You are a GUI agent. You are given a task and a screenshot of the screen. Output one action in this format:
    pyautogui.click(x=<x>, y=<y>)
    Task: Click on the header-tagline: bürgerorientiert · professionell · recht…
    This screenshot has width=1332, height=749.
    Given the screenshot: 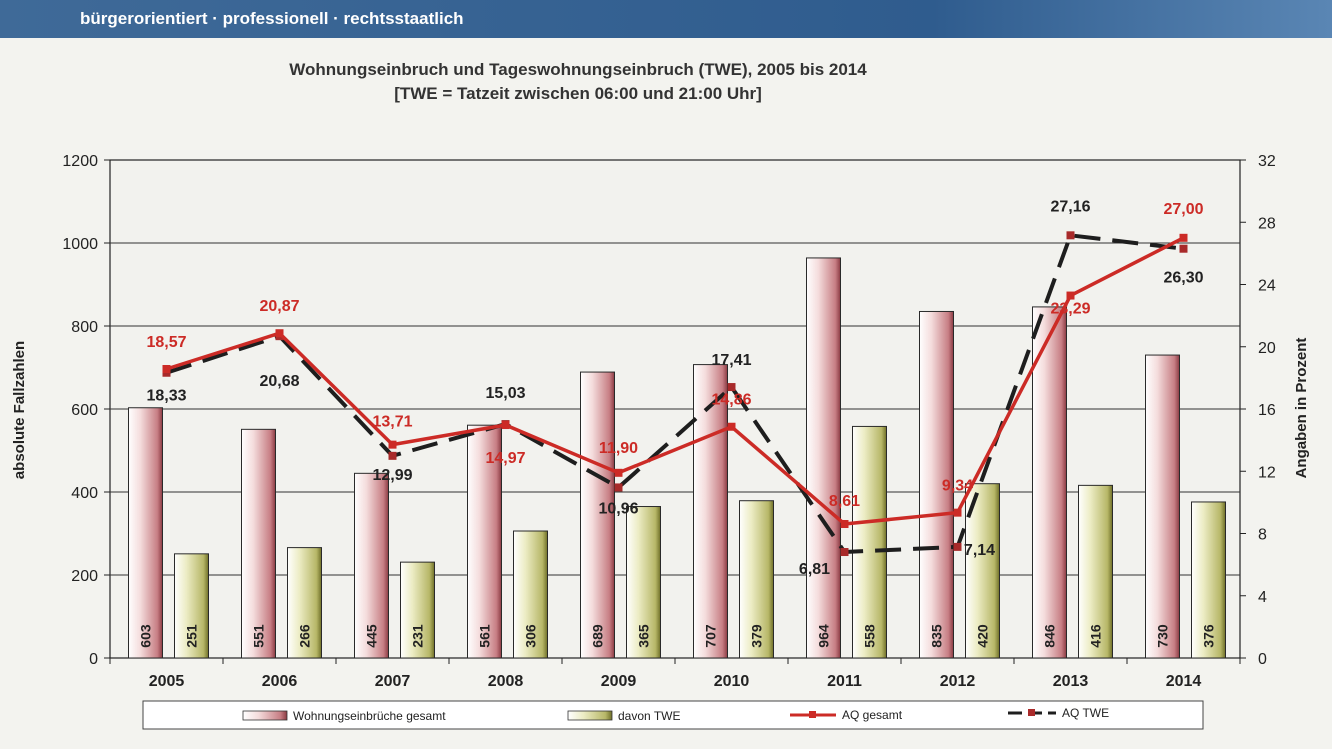 What is the action you would take?
    pyautogui.click(x=272, y=18)
    